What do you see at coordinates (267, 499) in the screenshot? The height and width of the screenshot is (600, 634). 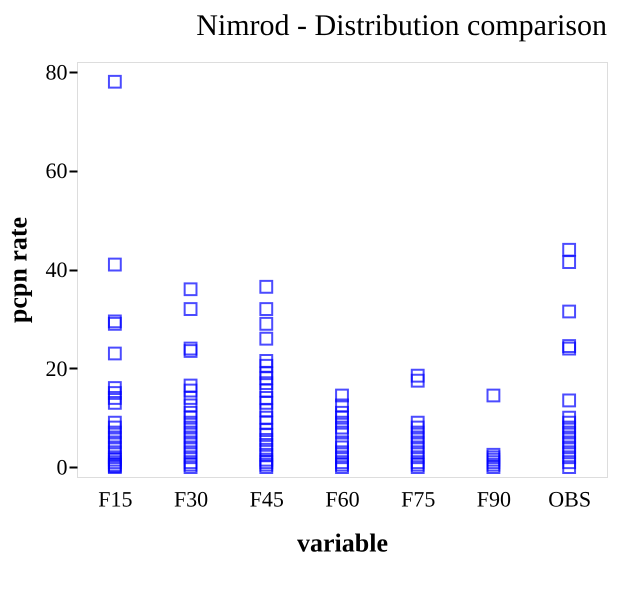 I see `x-tick-label: F45` at bounding box center [267, 499].